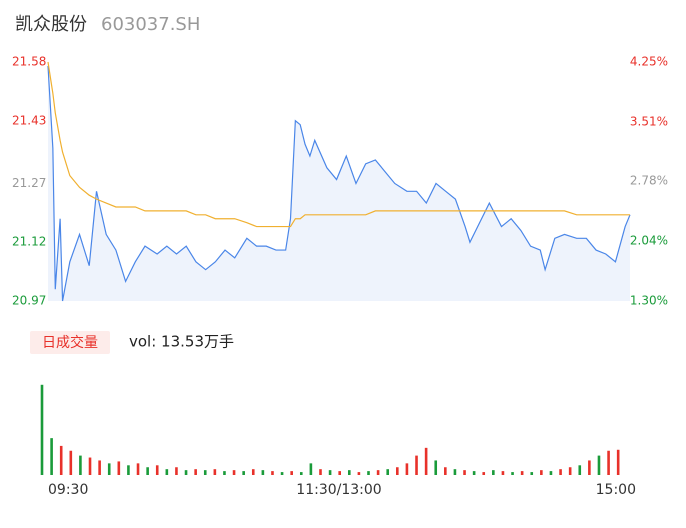 This screenshot has height=528, width=686. I want to click on volume-tag: 日成交量, so click(70, 342).